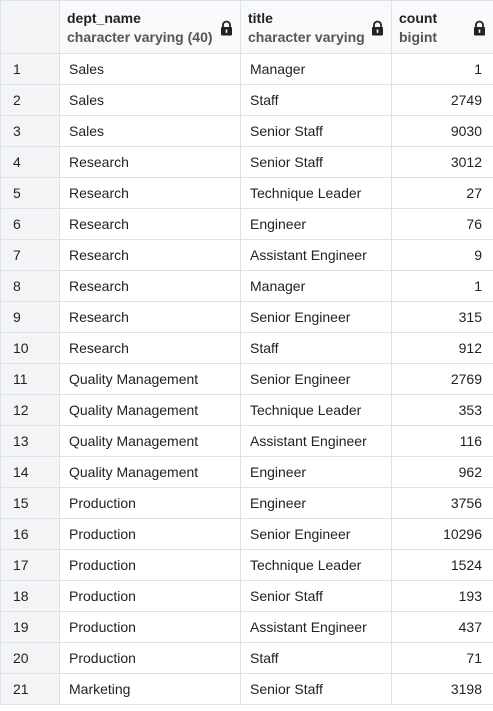 The height and width of the screenshot is (711, 493). Describe the element at coordinates (246, 503) in the screenshot. I see `table-row: 15 Production Engineer 3756` at that location.